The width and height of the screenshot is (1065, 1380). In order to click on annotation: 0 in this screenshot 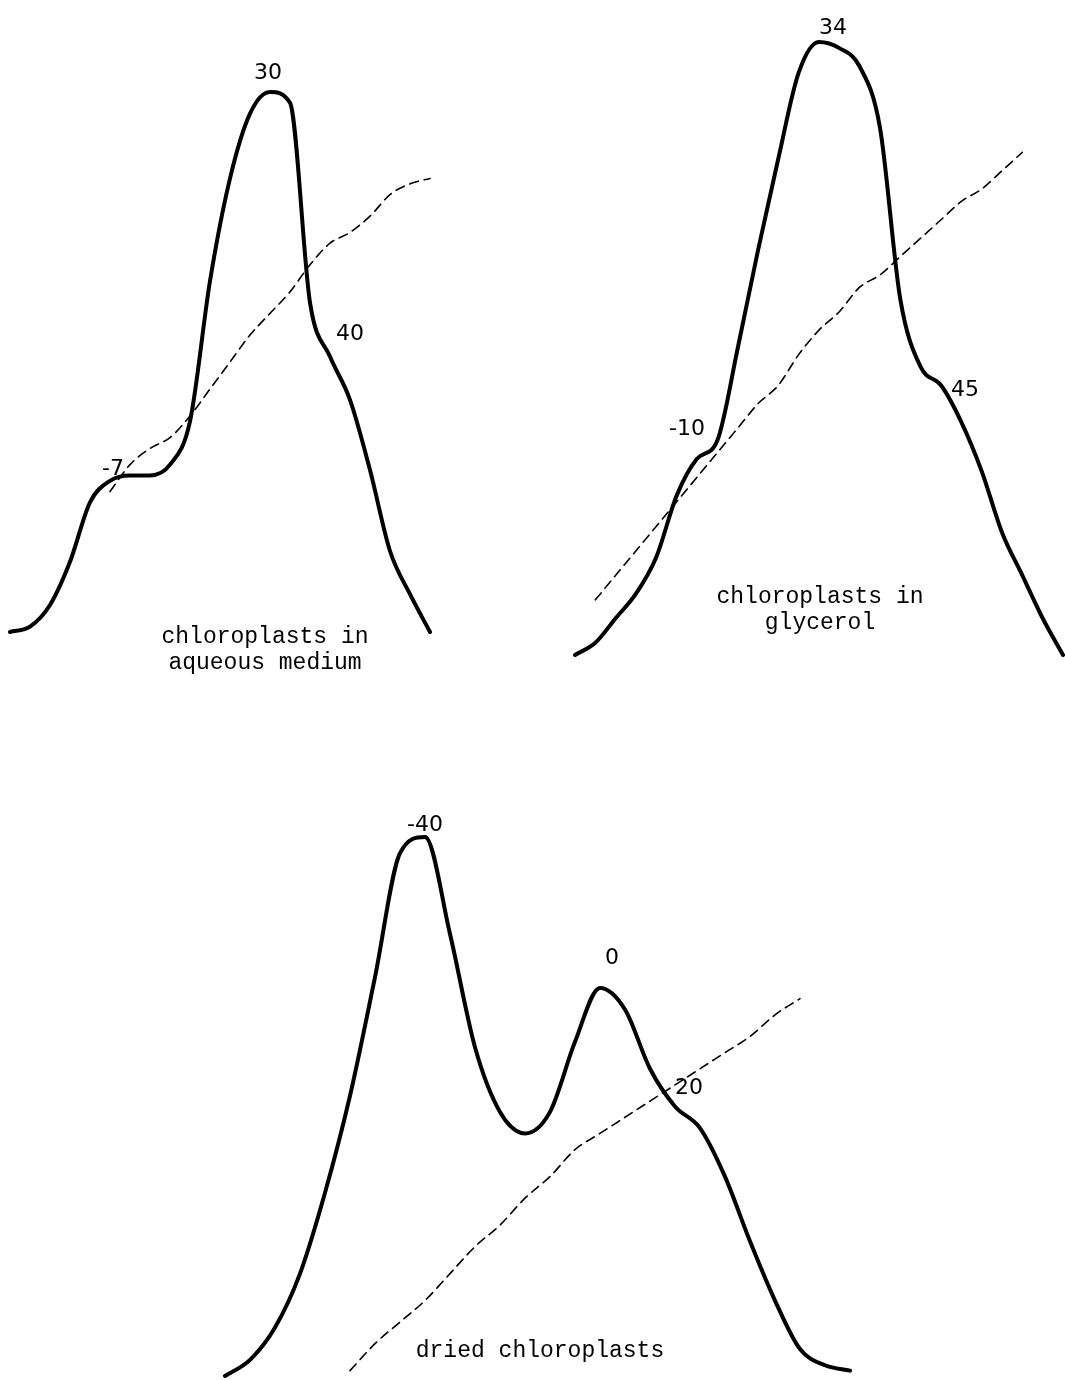, I will do `click(612, 957)`.